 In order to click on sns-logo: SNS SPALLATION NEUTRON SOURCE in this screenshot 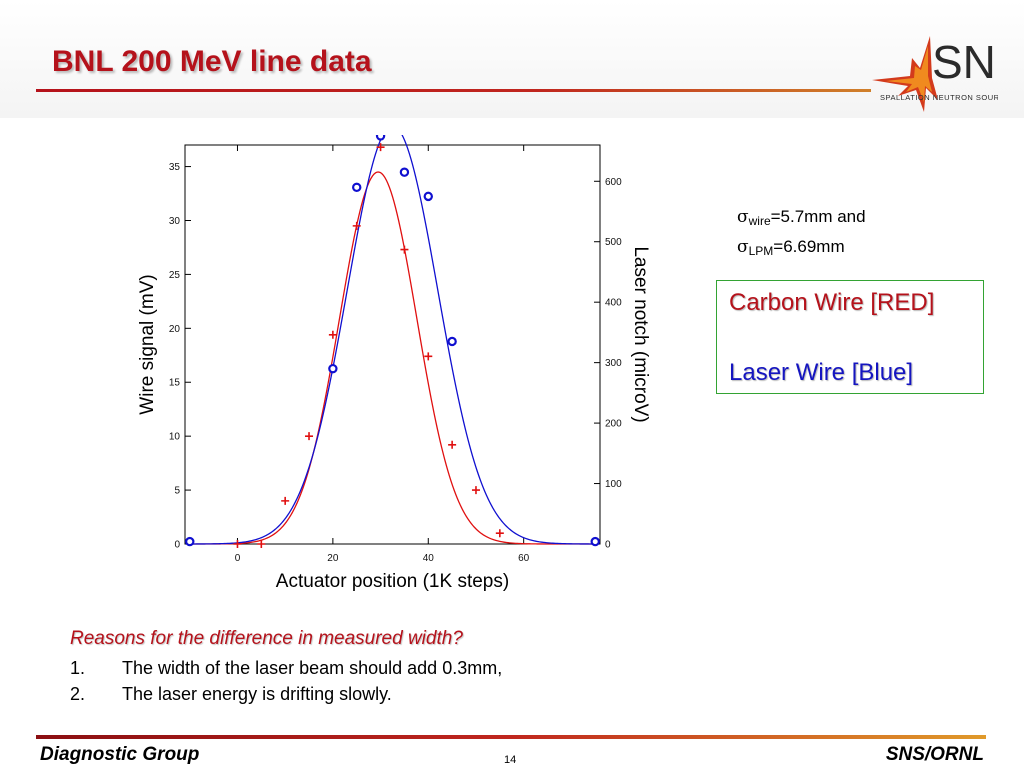, I will do `click(935, 74)`.